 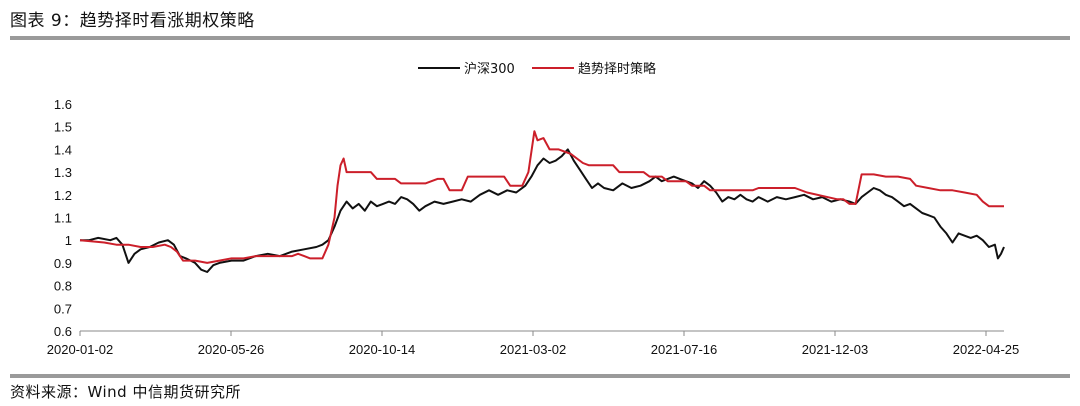 What do you see at coordinates (63, 149) in the screenshot?
I see `y-tick-label: 1.4` at bounding box center [63, 149].